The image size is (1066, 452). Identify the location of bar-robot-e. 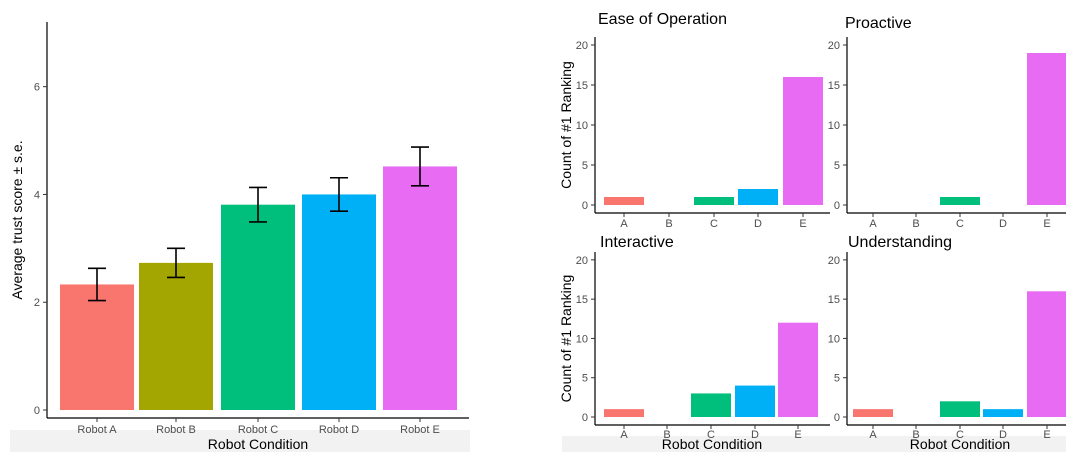
(420, 288).